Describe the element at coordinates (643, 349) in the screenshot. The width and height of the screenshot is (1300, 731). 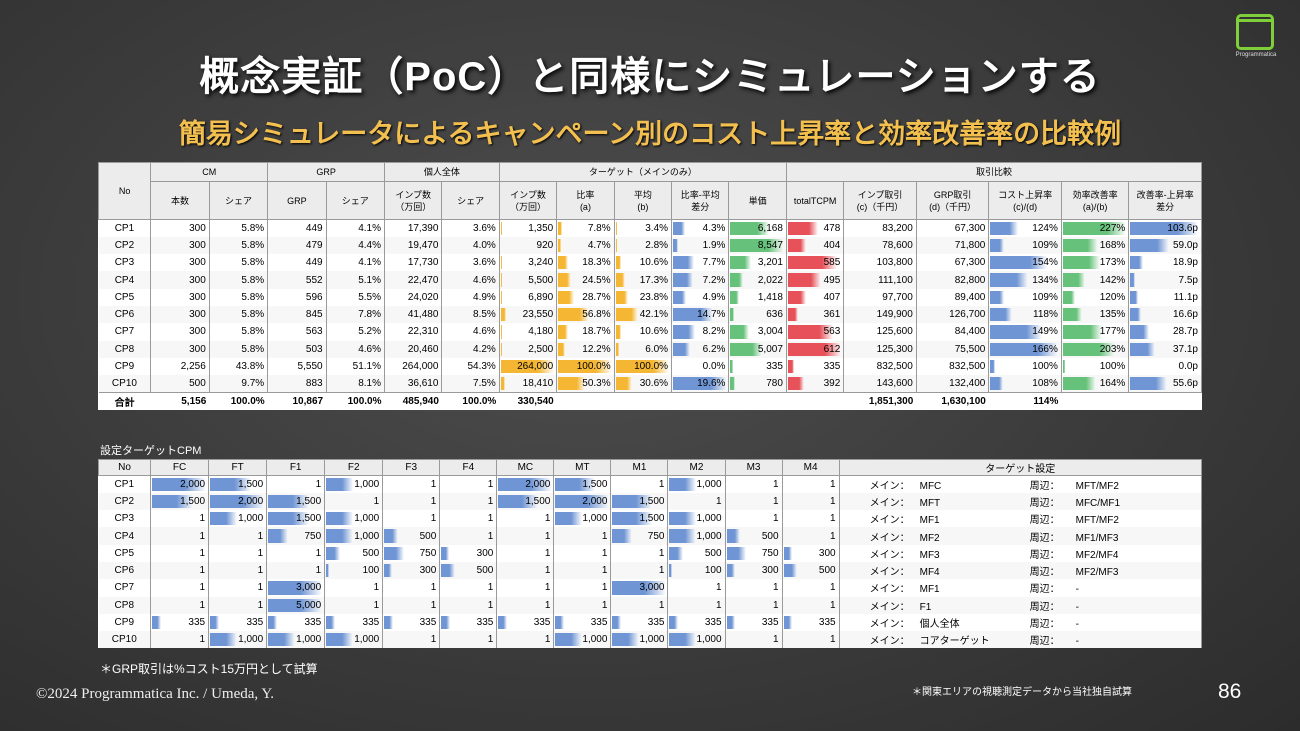
I see `cell: 6.0%` at that location.